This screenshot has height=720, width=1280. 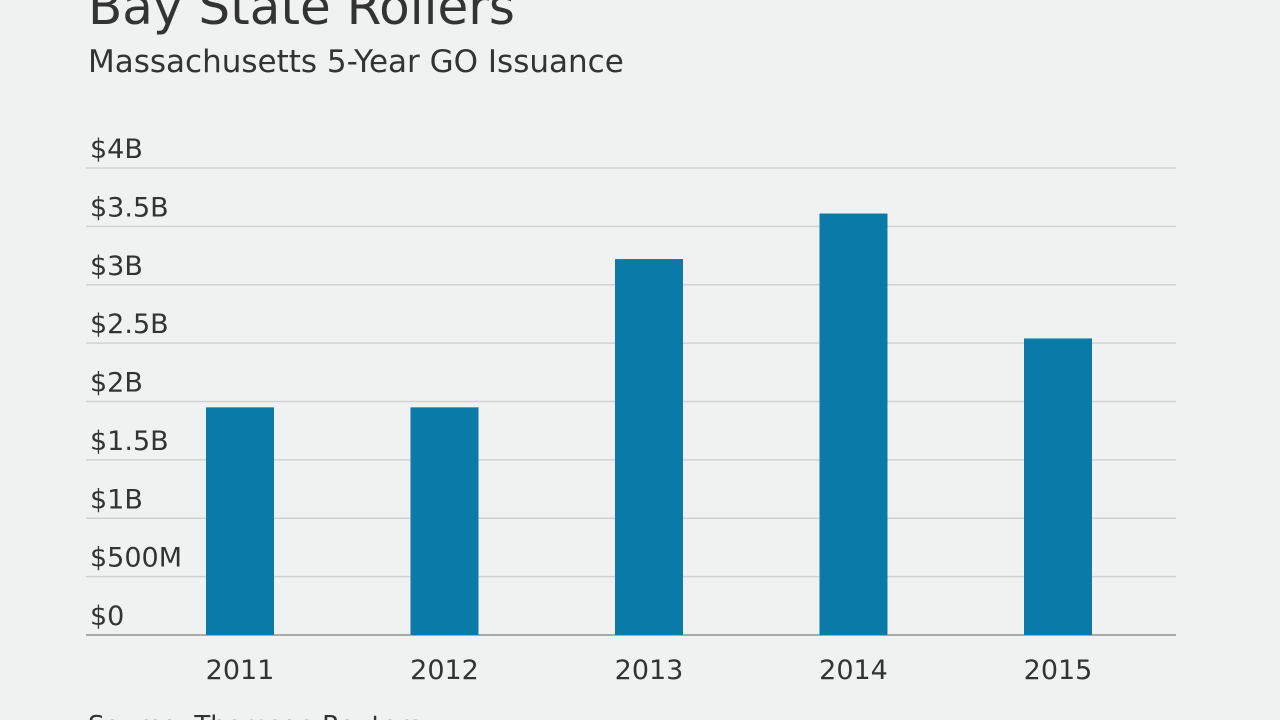 What do you see at coordinates (129, 441) in the screenshot?
I see `y-tick-label: $1.5B` at bounding box center [129, 441].